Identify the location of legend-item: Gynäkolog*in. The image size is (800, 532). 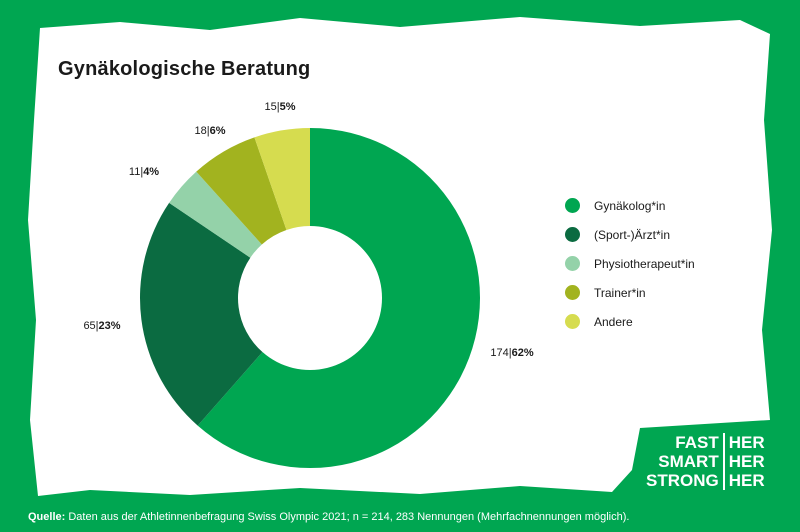
(630, 205).